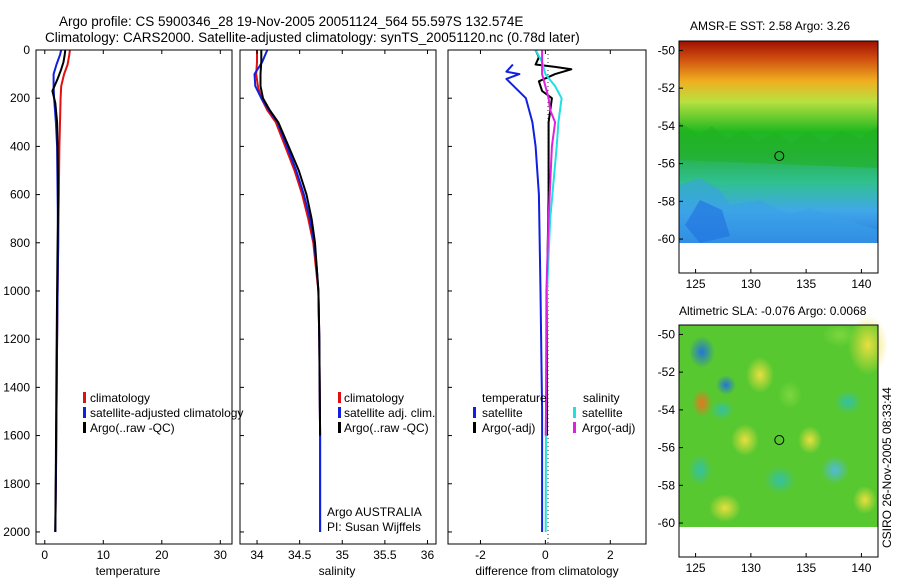 This screenshot has width=900, height=580. What do you see at coordinates (770, 26) in the screenshot?
I see `sst-map-title: AMSR-E SST: 2.58 Argo: 3.26` at bounding box center [770, 26].